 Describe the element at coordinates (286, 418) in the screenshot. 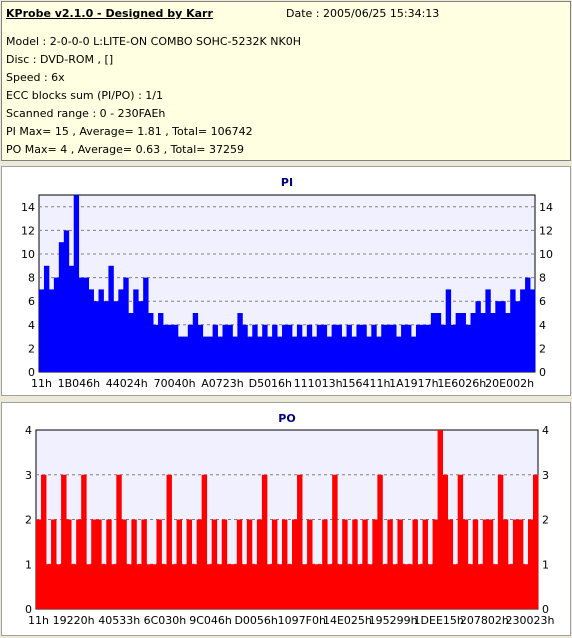

I see `po-chart-title: PO` at that location.